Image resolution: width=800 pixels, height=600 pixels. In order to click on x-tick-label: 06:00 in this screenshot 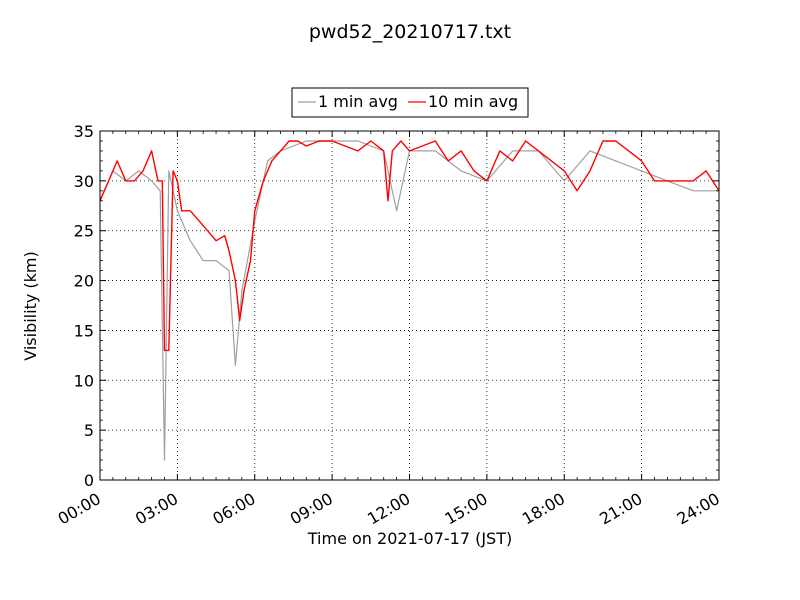, I will do `click(233, 509)`.